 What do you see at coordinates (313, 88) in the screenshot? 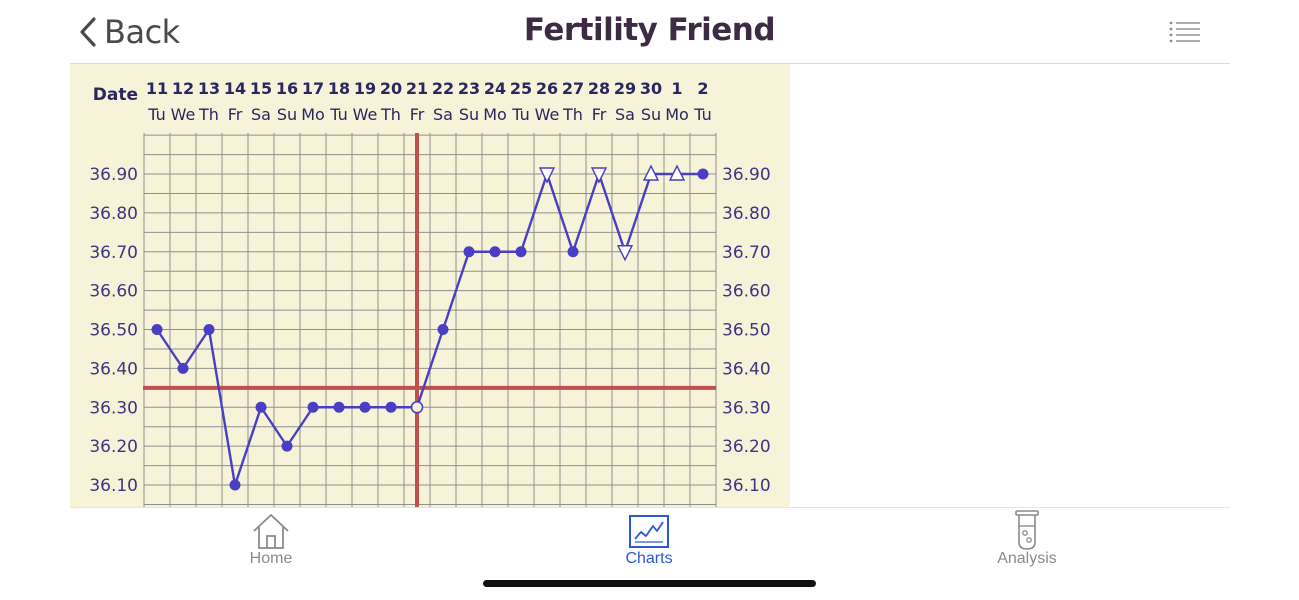
I see `date-label: 17` at bounding box center [313, 88].